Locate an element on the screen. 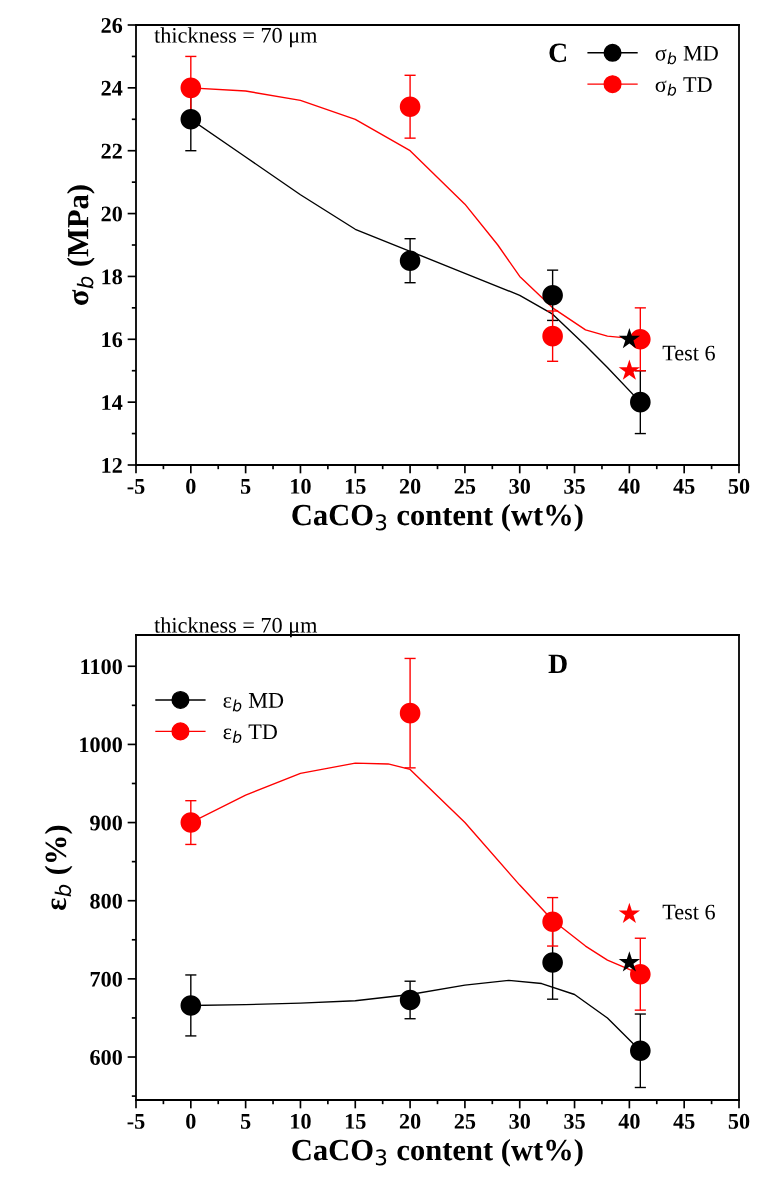  y-tick-label: 16 is located at coordinates (112, 340).